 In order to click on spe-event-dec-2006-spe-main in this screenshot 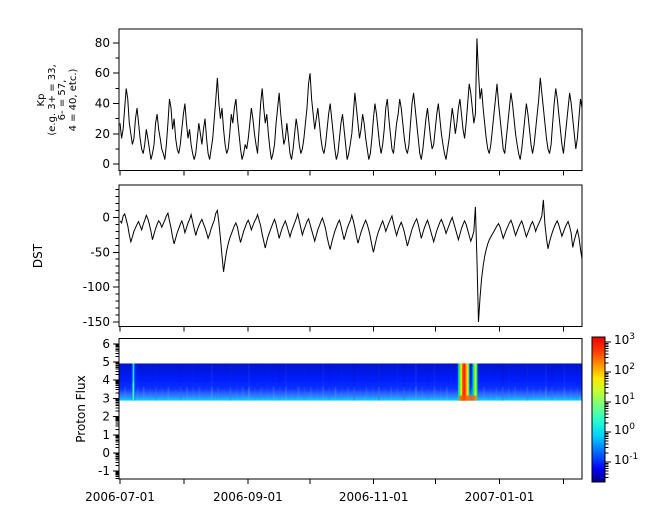, I will do `click(464, 382)`.